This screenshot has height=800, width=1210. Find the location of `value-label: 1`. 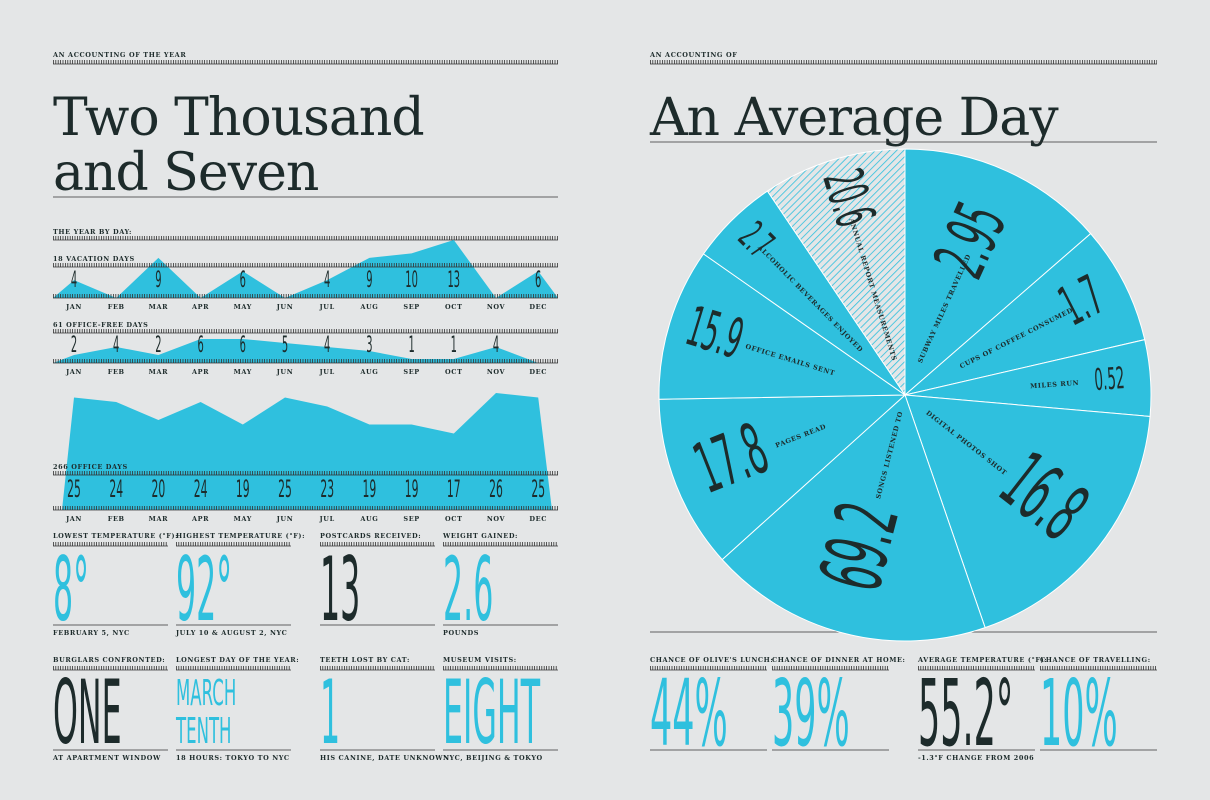

value-label: 1 is located at coordinates (454, 346).